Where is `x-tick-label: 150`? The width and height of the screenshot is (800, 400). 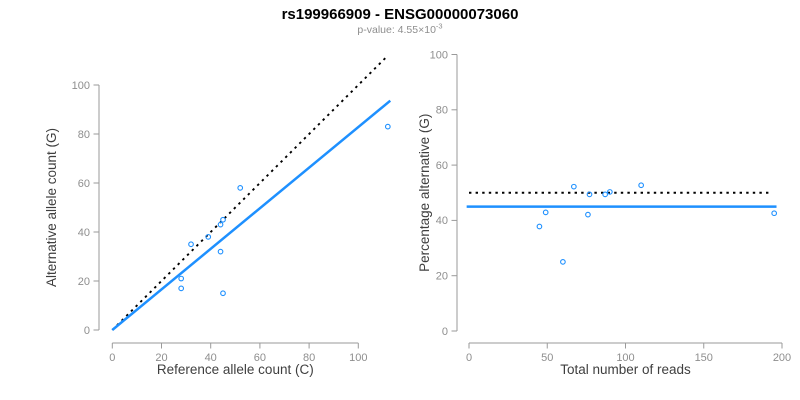 x-tick-label: 150 is located at coordinates (704, 358).